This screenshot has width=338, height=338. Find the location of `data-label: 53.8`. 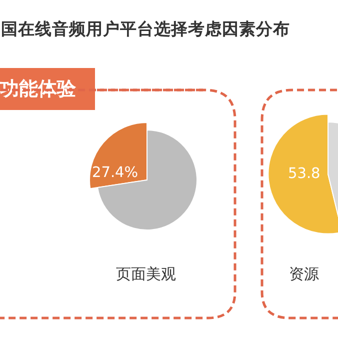

data-label: 53.8 is located at coordinates (304, 174).